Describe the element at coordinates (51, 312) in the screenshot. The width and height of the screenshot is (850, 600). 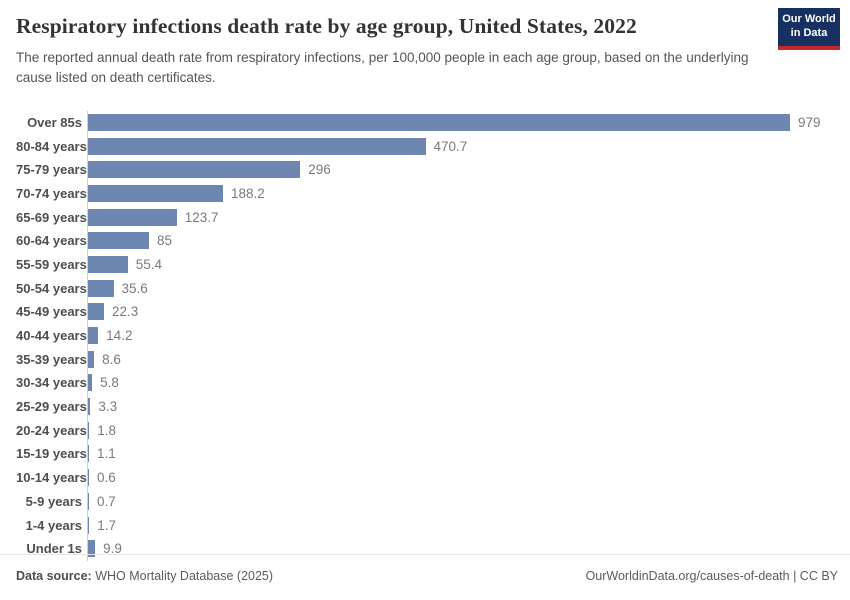
I see `age-group-label: 45-49 years` at that location.